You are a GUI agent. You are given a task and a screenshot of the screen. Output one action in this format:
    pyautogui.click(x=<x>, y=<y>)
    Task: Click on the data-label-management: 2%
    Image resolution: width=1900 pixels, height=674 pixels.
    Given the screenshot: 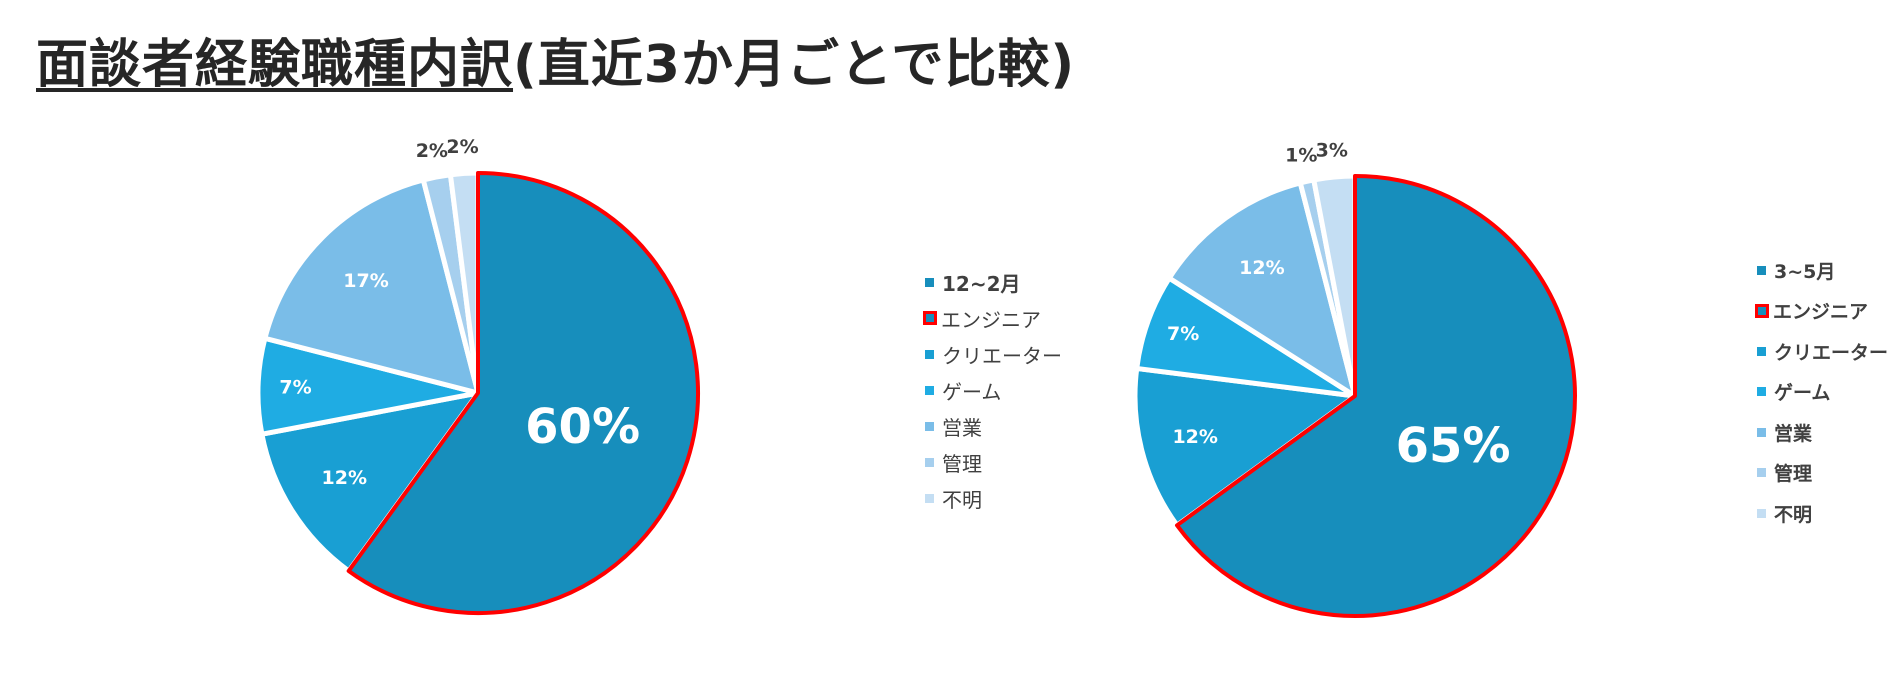 What is the action you would take?
    pyautogui.click(x=432, y=151)
    